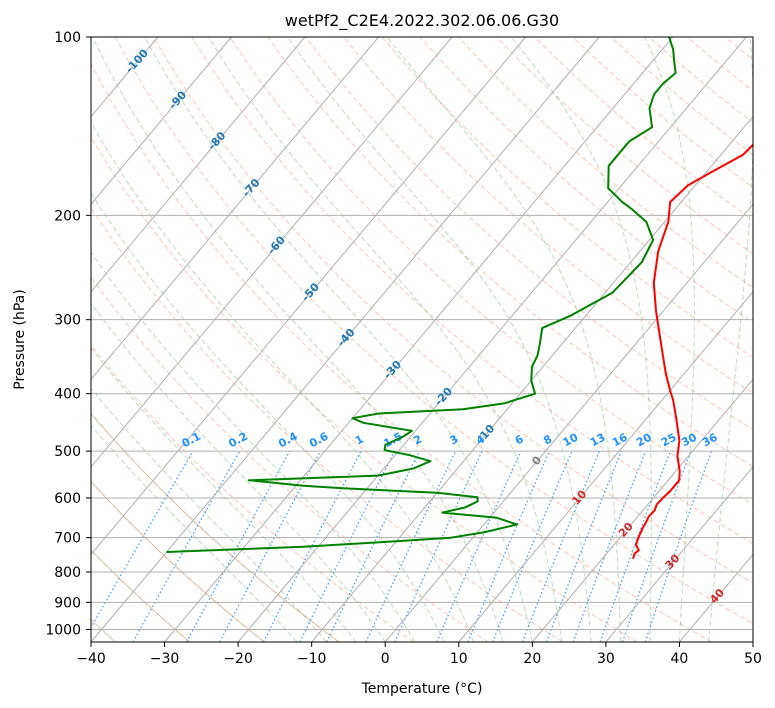 This screenshot has width=775, height=708. What do you see at coordinates (680, 659) in the screenshot?
I see `x-tick-label: 40` at bounding box center [680, 659].